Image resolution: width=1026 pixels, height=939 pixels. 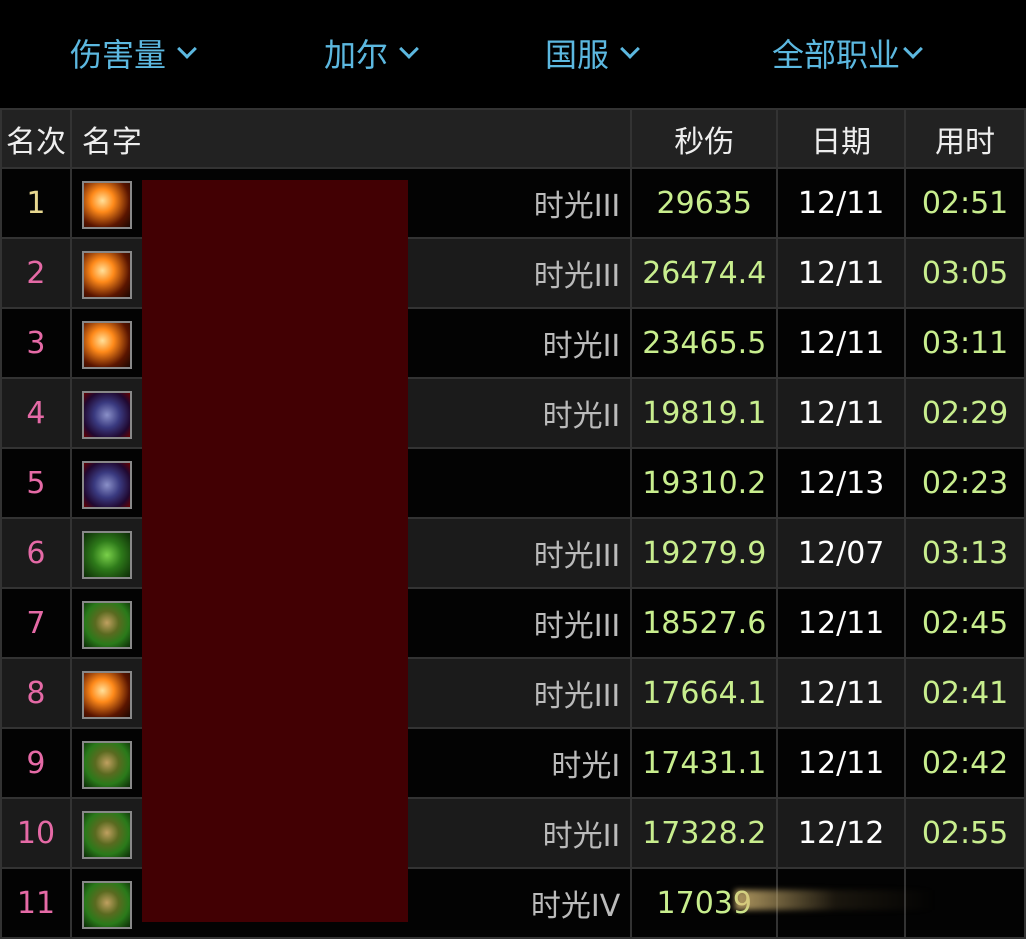 I want to click on boss-dropdown: 加尔, so click(x=371, y=53).